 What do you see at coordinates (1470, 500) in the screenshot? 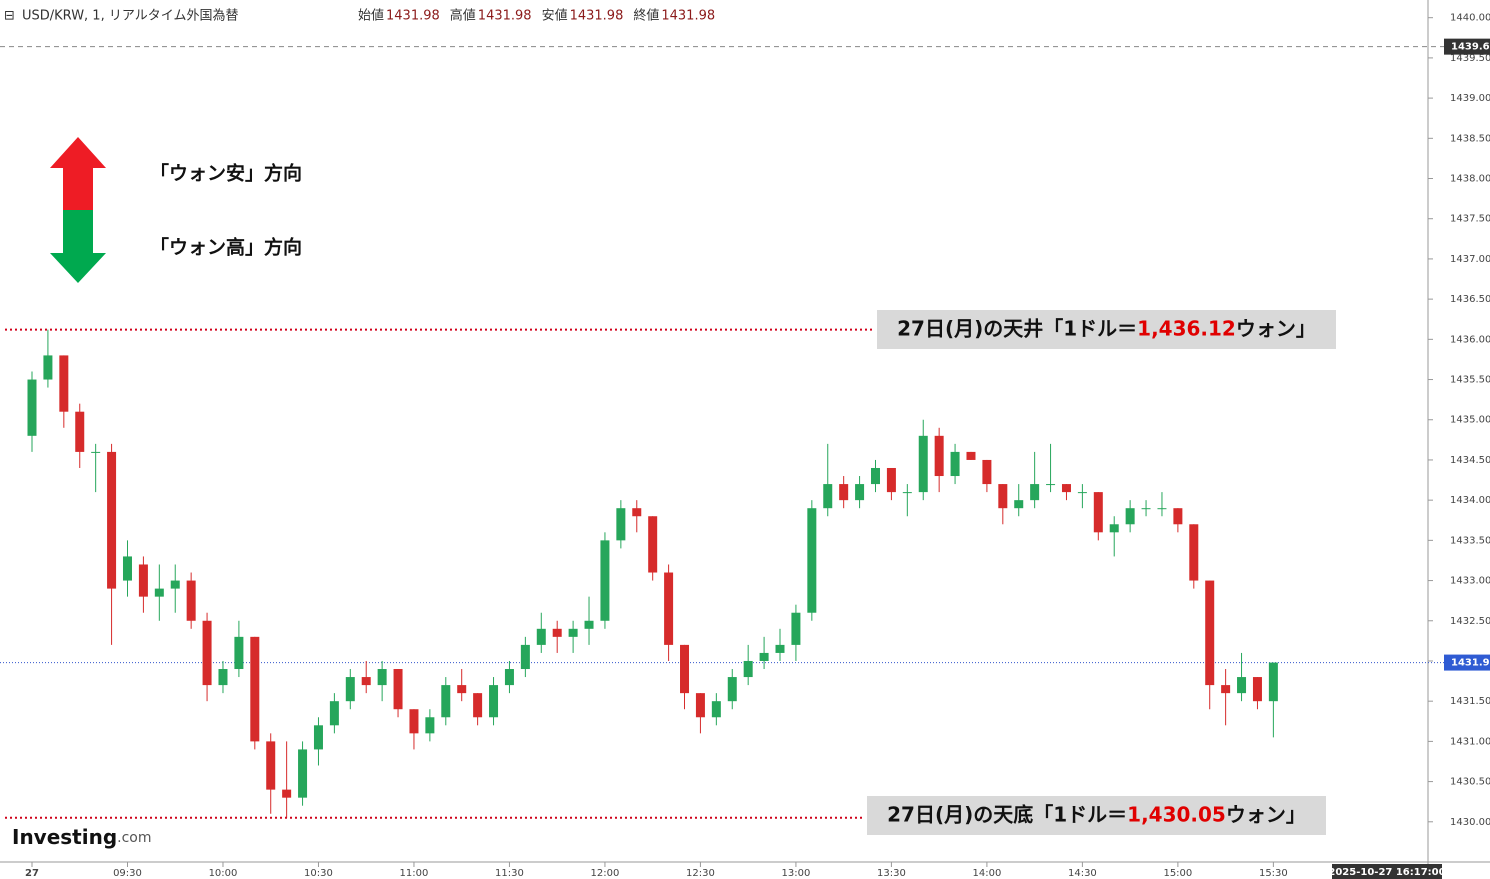
I see `y-tick-label: 1434.00` at bounding box center [1470, 500].